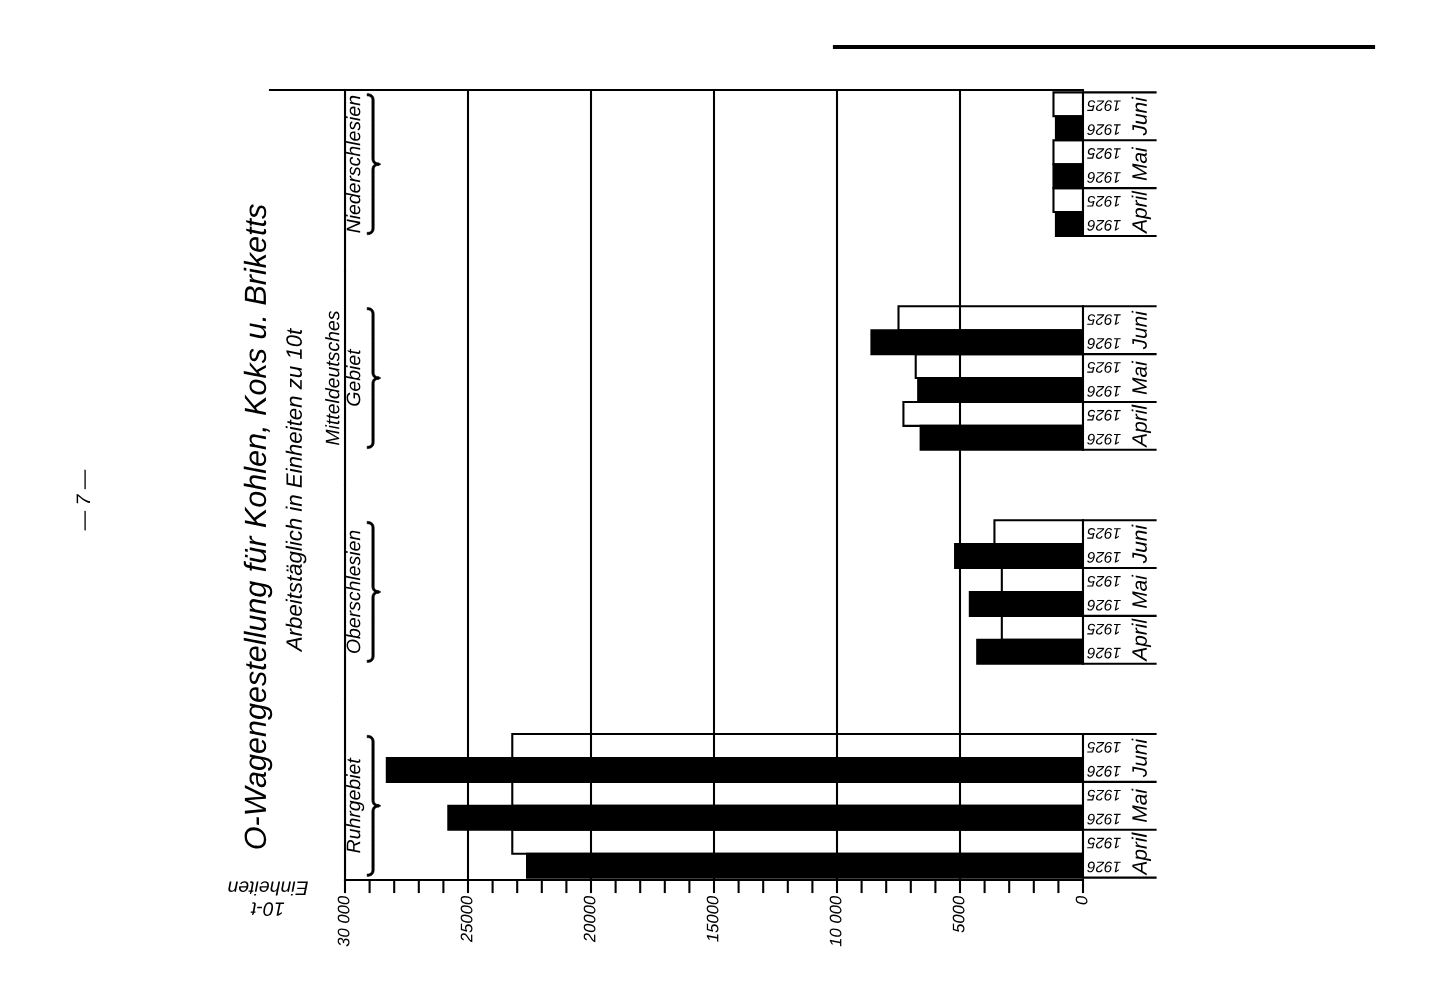  I want to click on text: Arbeitstäglich in Einheiten zu 10t, so click(296, 490).